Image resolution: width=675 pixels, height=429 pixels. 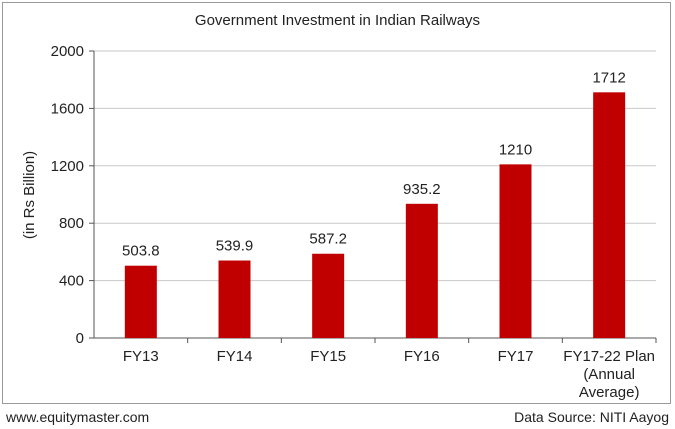 I want to click on data-label: 503.8, so click(x=141, y=251).